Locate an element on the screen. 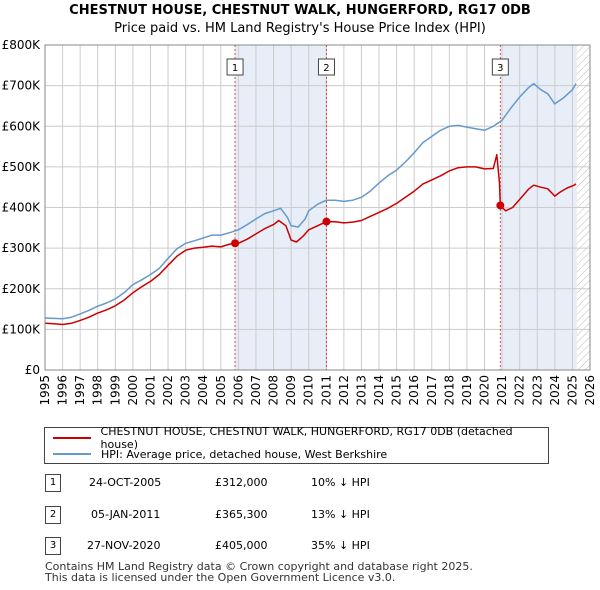 The width and height of the screenshot is (600, 590). transaction-date: 05-JAN-2011 is located at coordinates (126, 514).